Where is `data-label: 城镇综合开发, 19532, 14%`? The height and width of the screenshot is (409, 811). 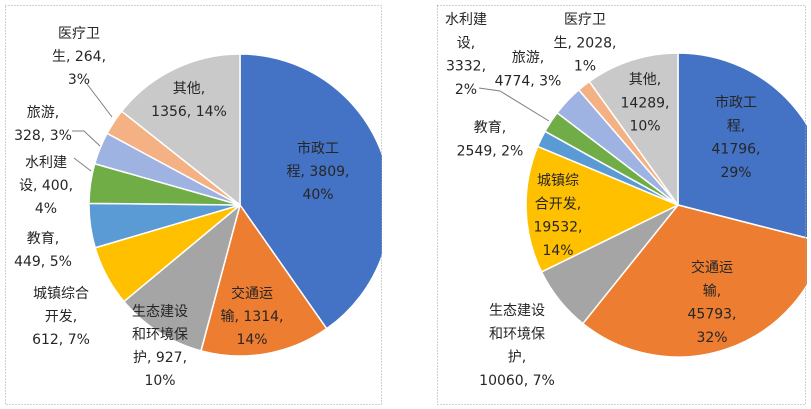
data-label: 城镇综合开发, 19532, 14% is located at coordinates (558, 216).